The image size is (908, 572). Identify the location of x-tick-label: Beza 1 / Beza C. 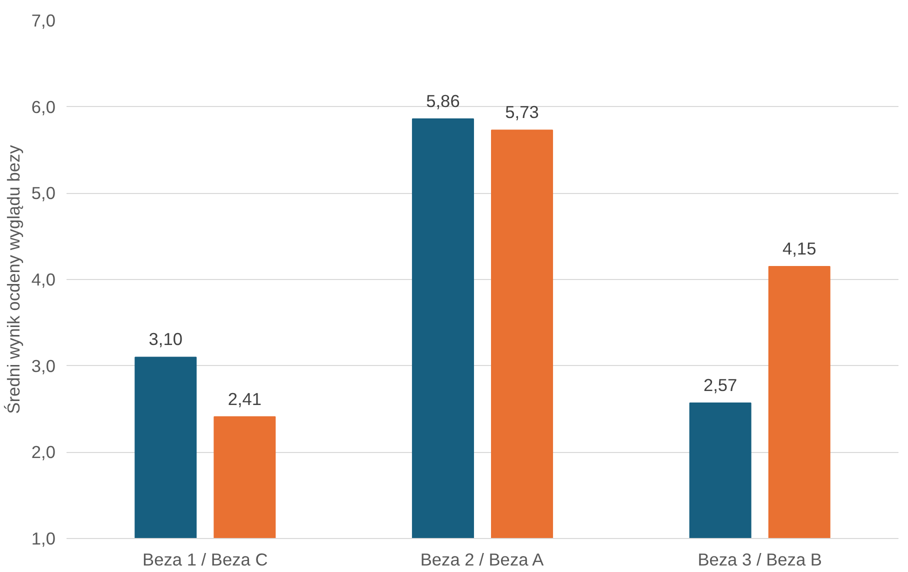
(205, 560).